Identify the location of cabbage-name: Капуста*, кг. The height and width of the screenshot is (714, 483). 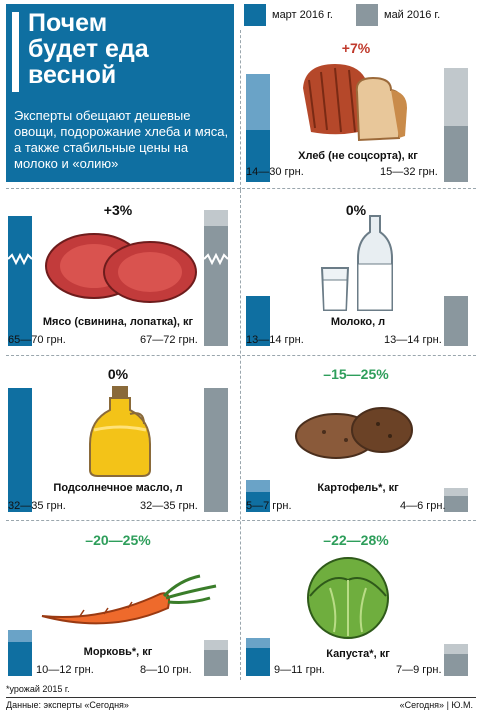
(358, 654).